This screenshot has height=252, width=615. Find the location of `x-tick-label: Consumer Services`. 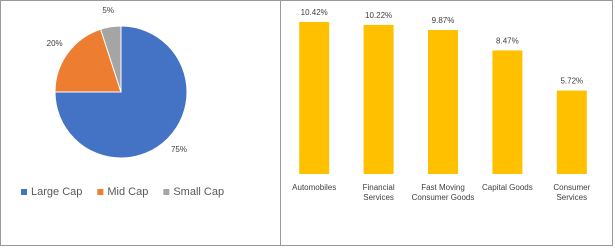

x-tick-label: Consumer Services is located at coordinates (572, 192).